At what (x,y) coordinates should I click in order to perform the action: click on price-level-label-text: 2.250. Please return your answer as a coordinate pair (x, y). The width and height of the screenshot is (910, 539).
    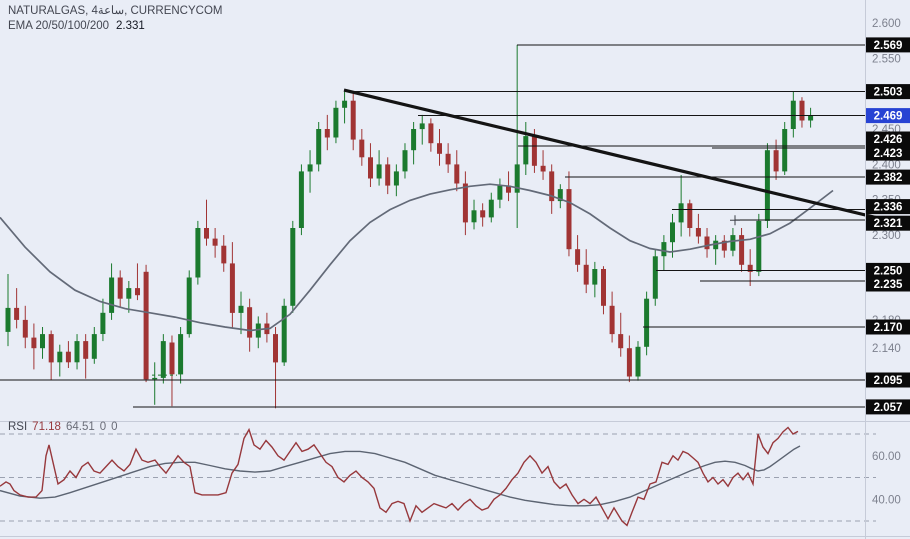
    Looking at the image, I should click on (888, 271).